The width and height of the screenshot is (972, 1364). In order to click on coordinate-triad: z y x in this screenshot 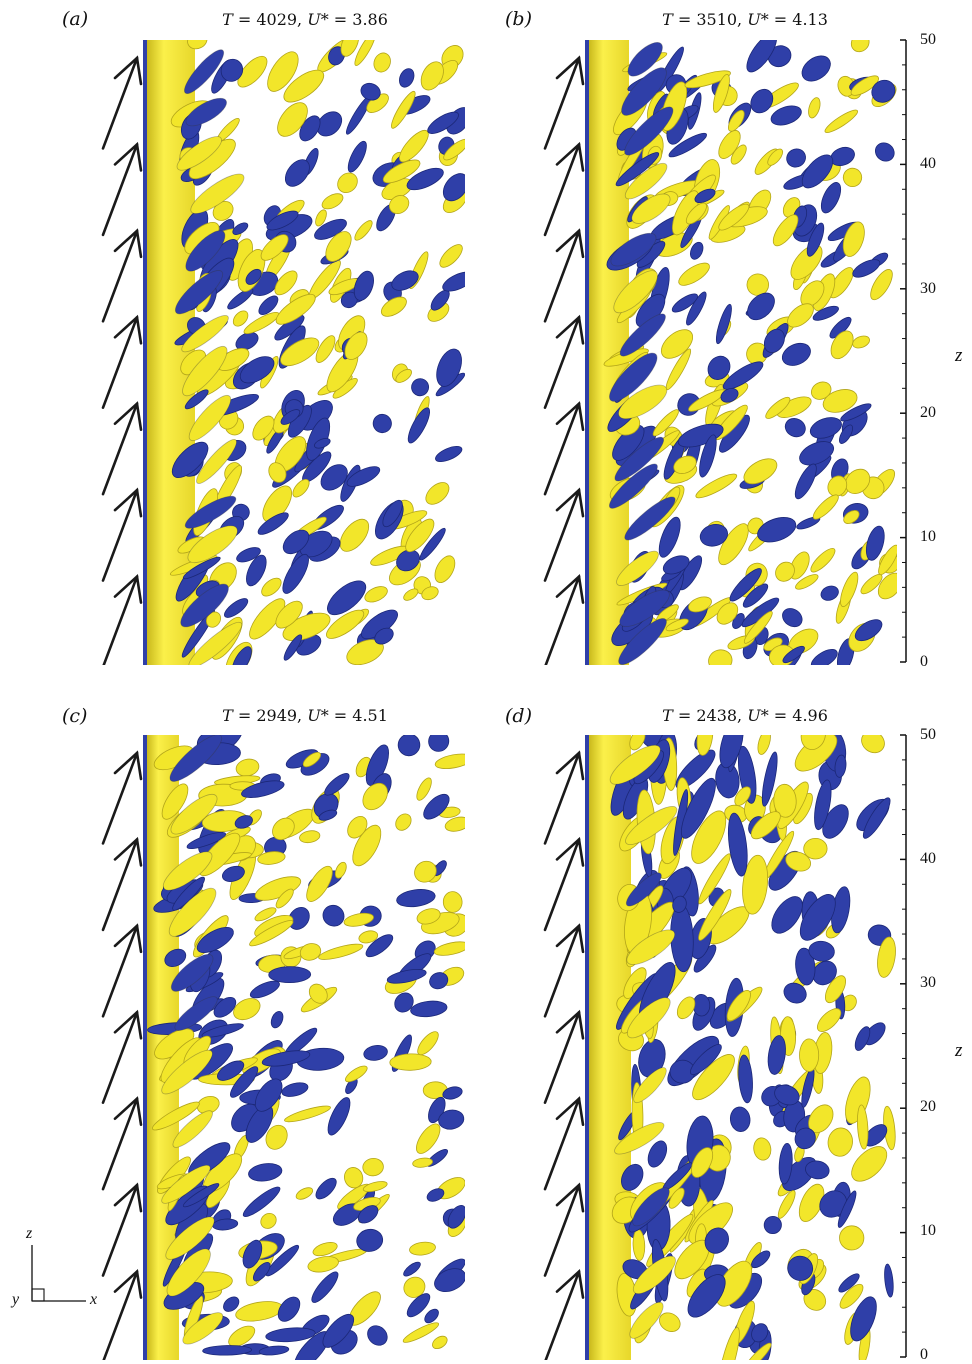, I will do `click(55, 1270)`.